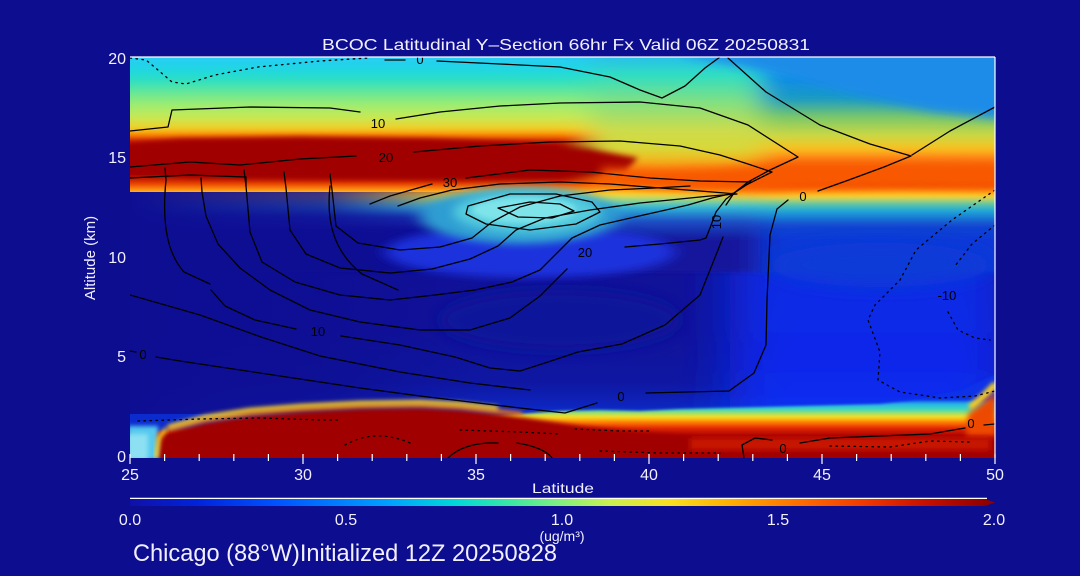  What do you see at coordinates (561, 536) in the screenshot?
I see `svg-text: (ug/m³)` at bounding box center [561, 536].